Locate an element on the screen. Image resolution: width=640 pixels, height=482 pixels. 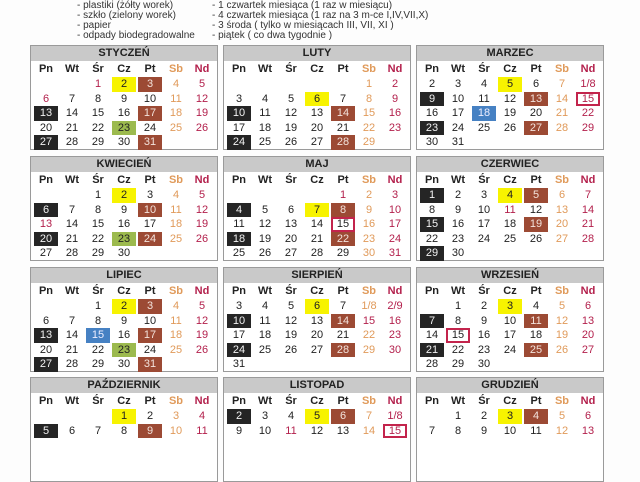
weekday-label: Sb is located at coordinates (176, 401).